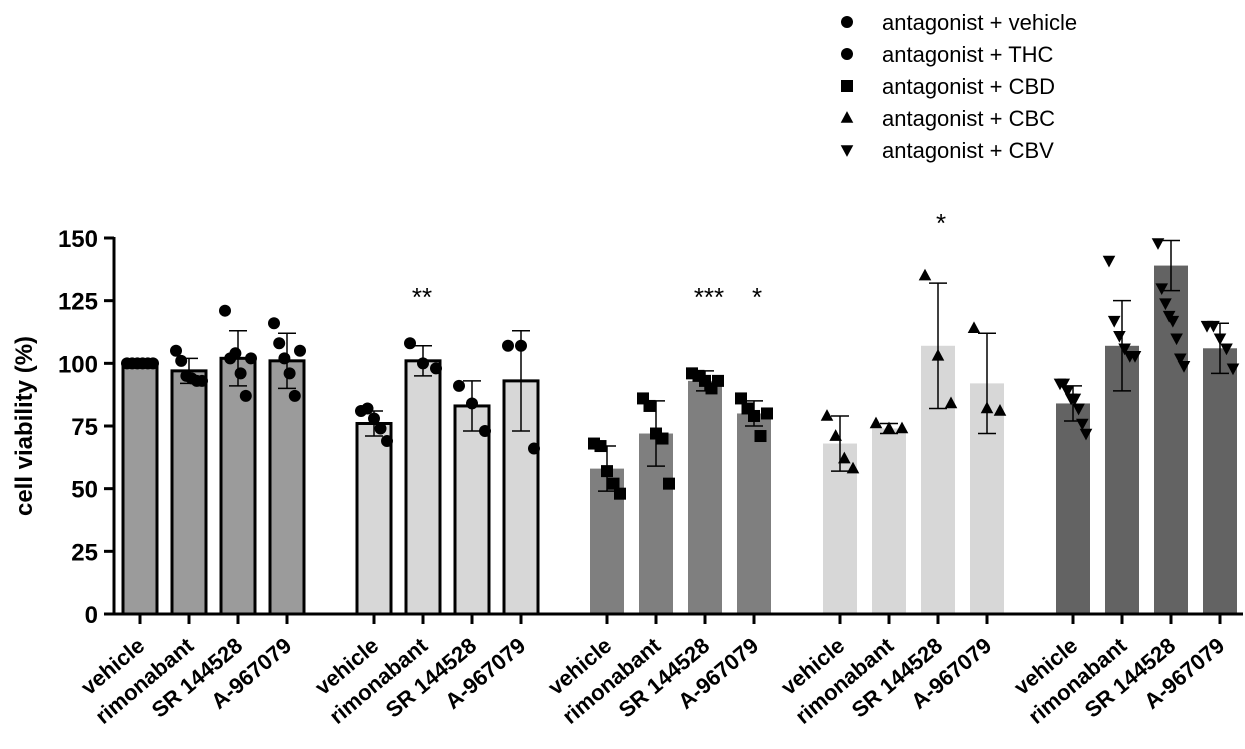 Image resolution: width=1245 pixels, height=749 pixels. Describe the element at coordinates (968, 150) in the screenshot. I see `legend-entry-4: antagonist + CBV` at that location.